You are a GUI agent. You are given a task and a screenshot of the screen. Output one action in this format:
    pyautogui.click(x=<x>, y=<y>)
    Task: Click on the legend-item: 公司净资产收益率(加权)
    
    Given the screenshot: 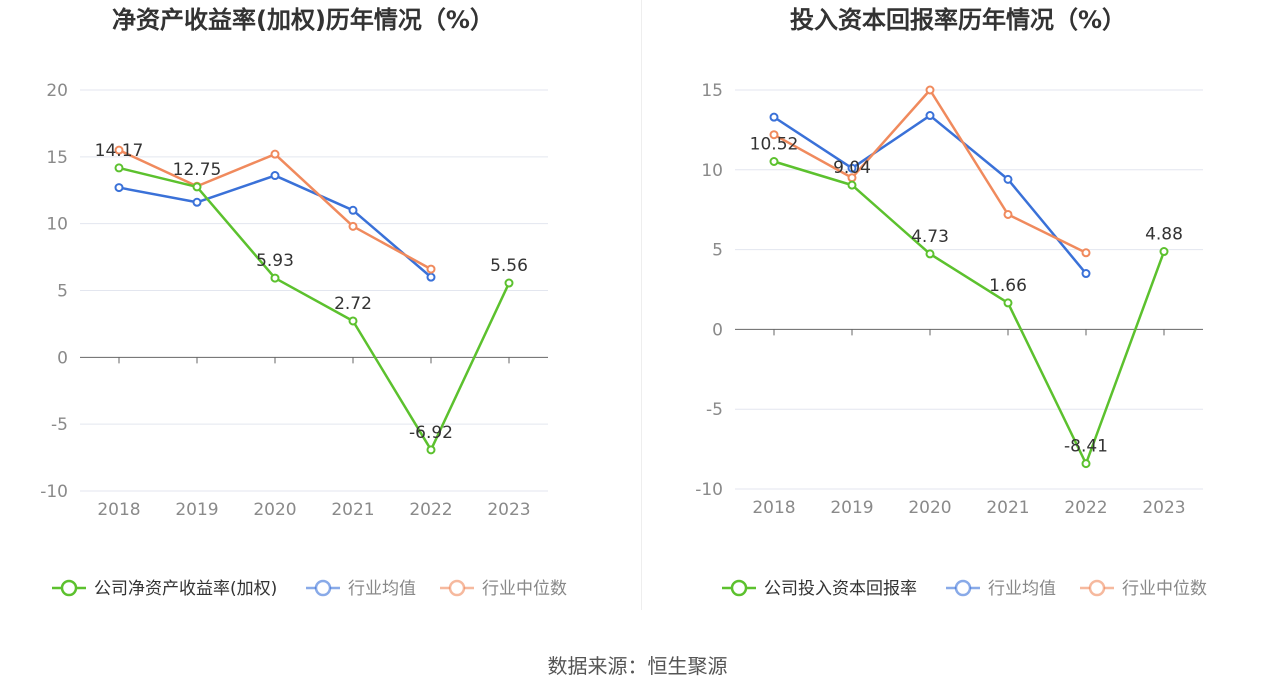 What is the action you would take?
    pyautogui.click(x=164, y=589)
    